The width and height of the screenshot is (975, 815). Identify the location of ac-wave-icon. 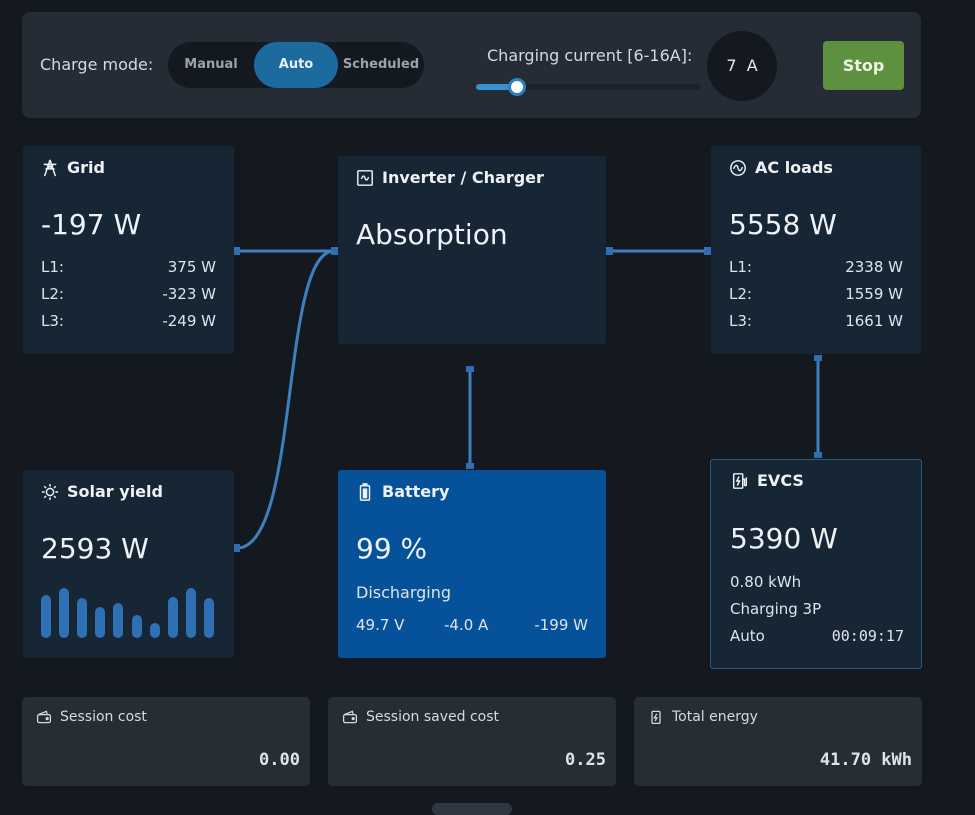
(738, 167).